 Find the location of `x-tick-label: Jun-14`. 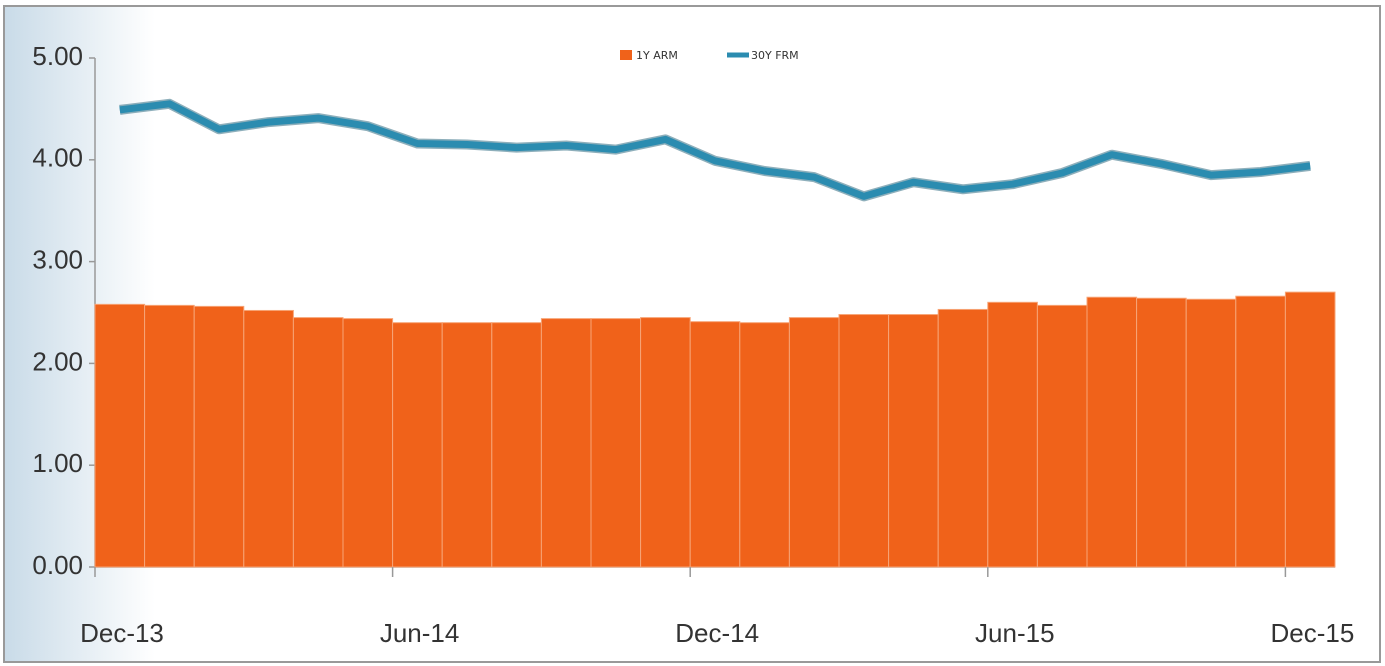

x-tick-label: Jun-14 is located at coordinates (420, 633).